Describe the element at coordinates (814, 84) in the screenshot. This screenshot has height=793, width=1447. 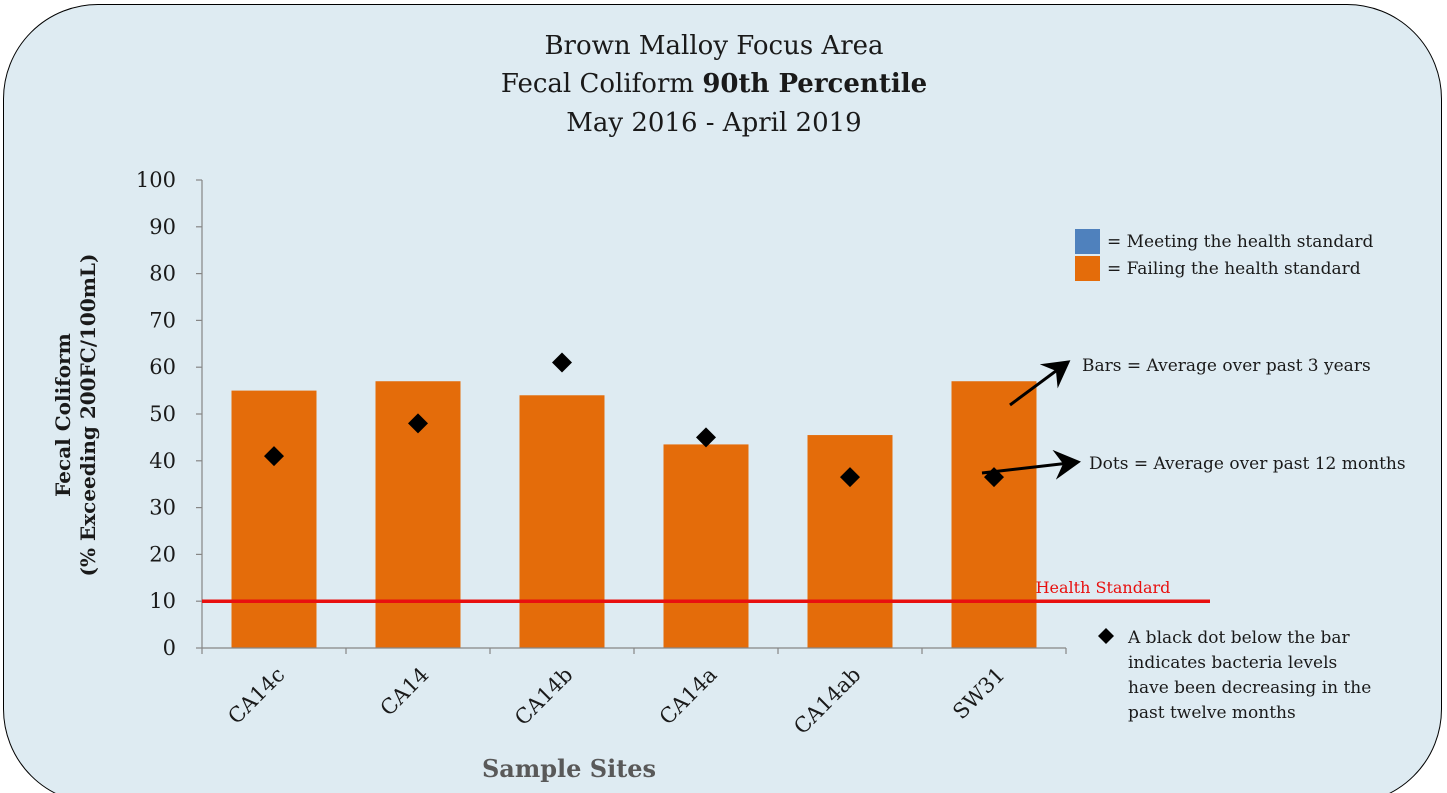
I see `chart-title-emphasis: 90th Percentile` at that location.